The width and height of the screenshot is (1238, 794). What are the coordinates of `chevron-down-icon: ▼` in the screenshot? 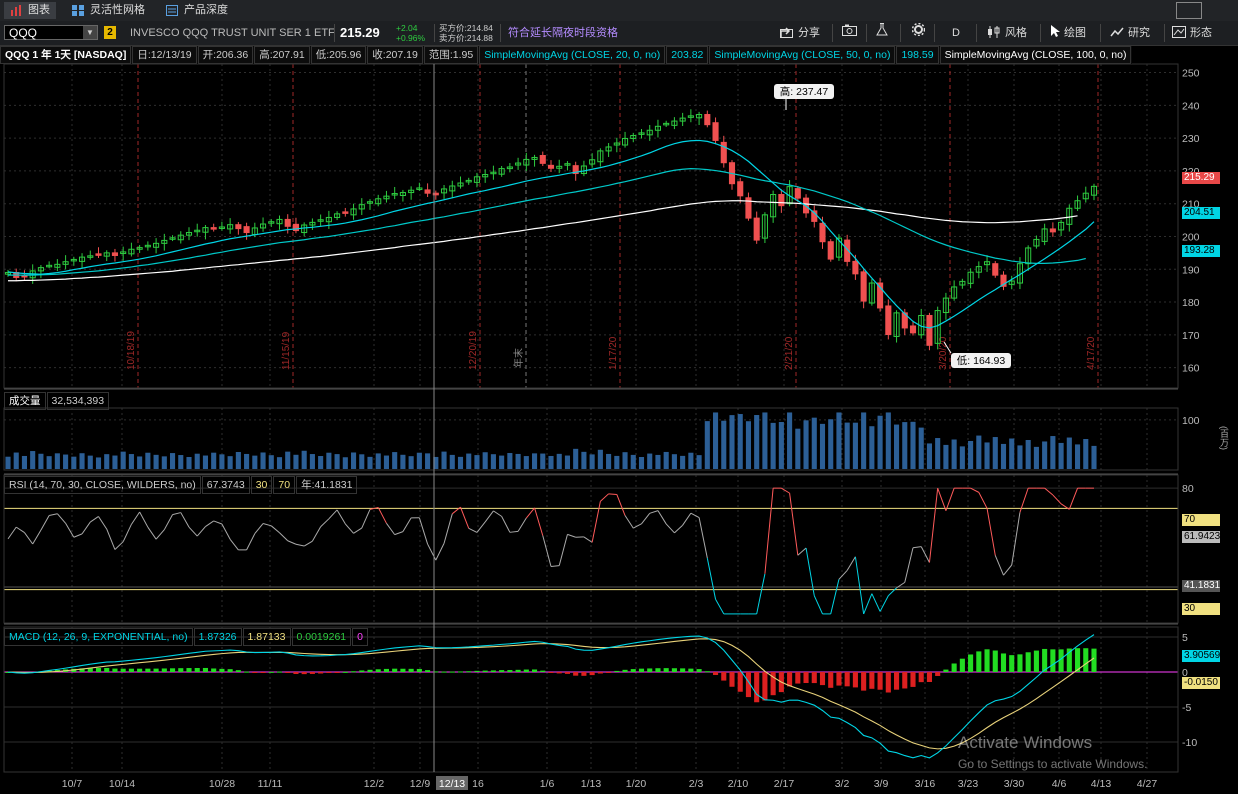 It's located at (90, 32).